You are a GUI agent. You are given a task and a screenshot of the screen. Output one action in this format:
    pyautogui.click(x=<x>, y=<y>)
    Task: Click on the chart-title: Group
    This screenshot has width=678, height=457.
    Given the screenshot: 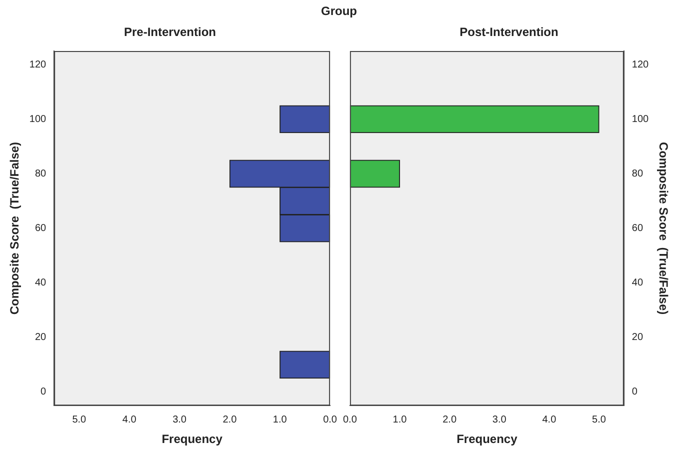 What is the action you would take?
    pyautogui.click(x=339, y=11)
    